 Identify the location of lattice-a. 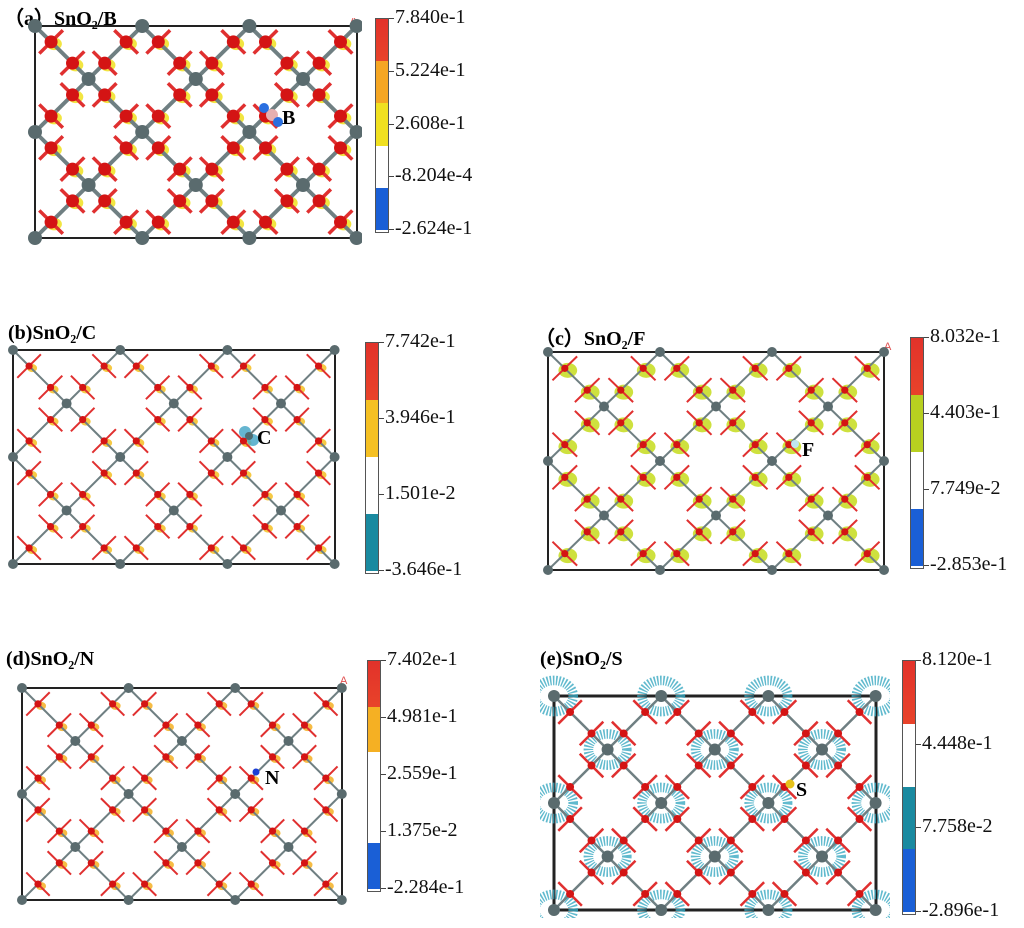
(195, 132).